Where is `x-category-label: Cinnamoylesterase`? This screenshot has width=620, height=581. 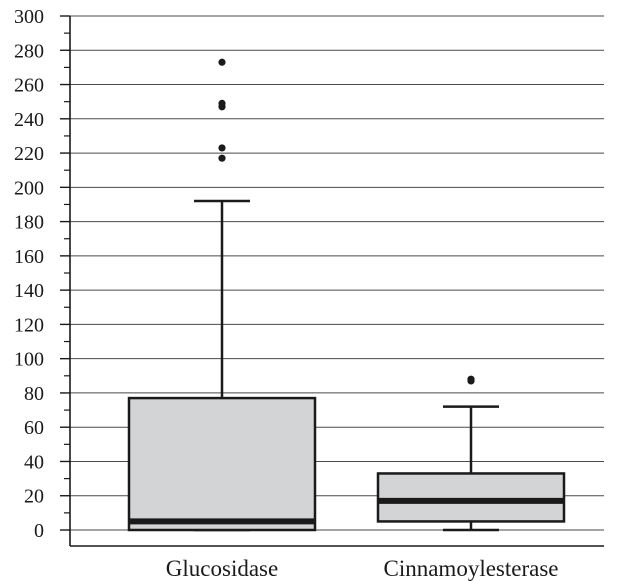
x-category-label: Cinnamoylesterase is located at coordinates (470, 568).